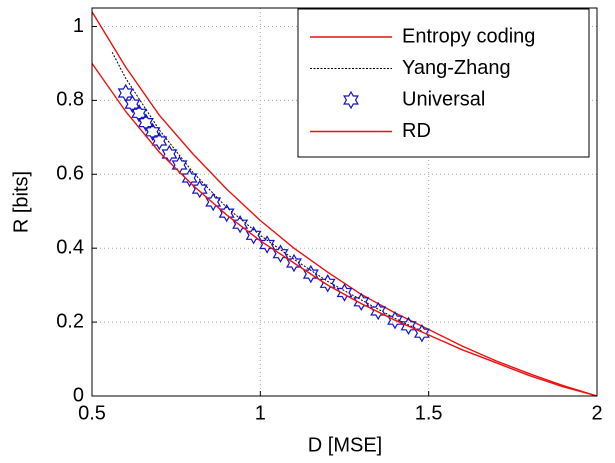  I want to click on legend-label: Entropy coding, so click(468, 36).